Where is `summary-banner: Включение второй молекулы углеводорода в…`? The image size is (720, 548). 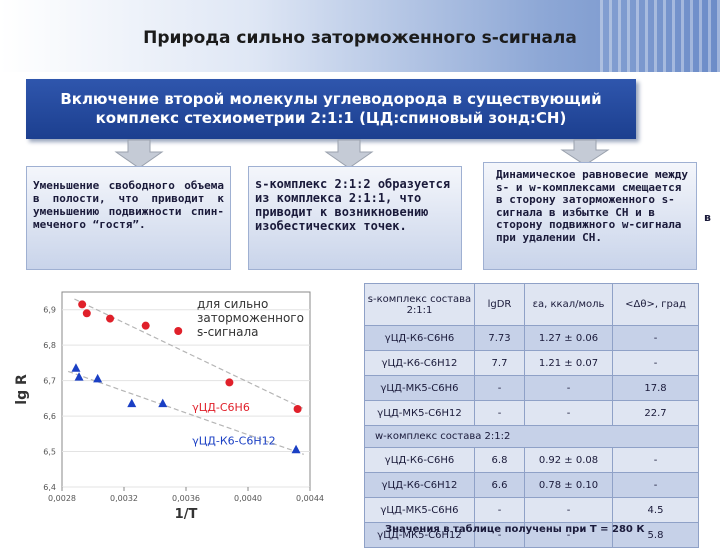
summary-banner: Включение второй молекулы углеводорода в… is located at coordinates (331, 109).